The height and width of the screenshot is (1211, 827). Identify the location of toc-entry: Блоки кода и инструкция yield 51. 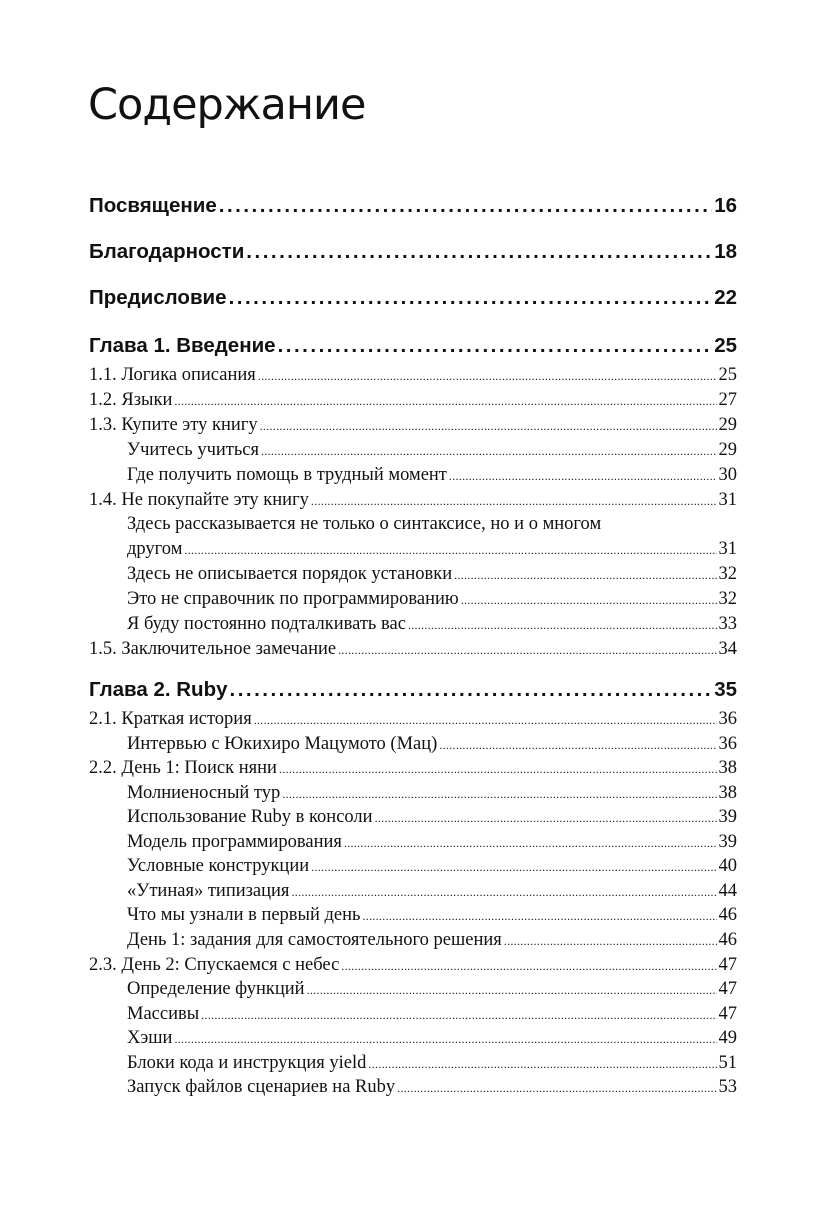
(432, 1065).